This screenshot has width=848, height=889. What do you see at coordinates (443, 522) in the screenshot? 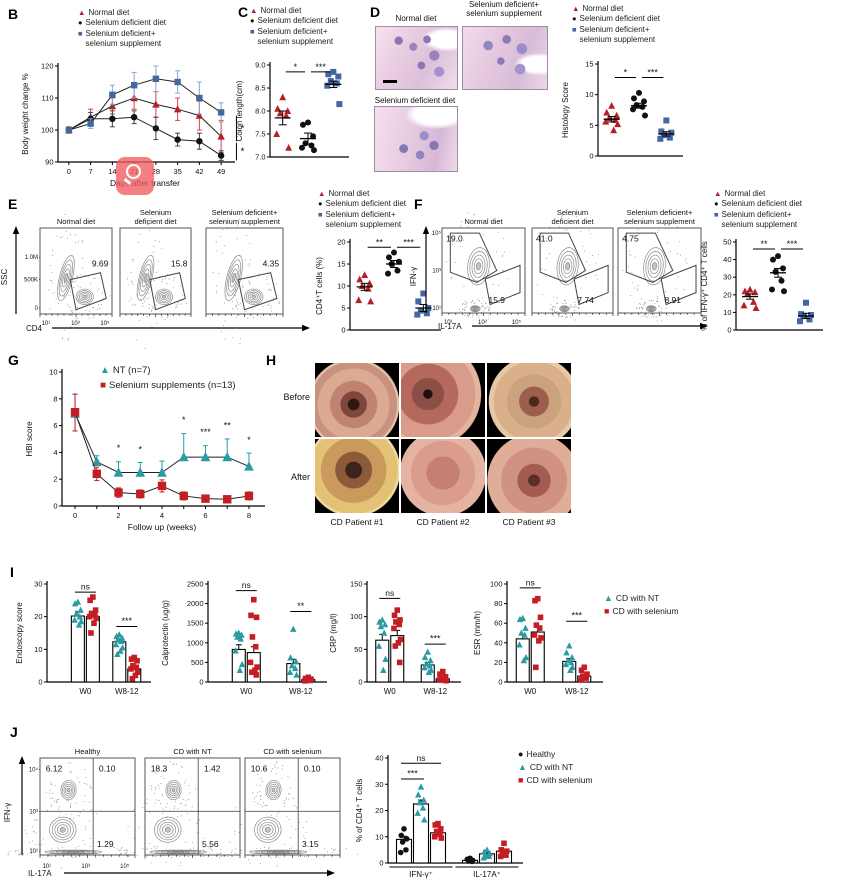
I see `h-caption-patient-2: CD Patient #2` at bounding box center [443, 522].